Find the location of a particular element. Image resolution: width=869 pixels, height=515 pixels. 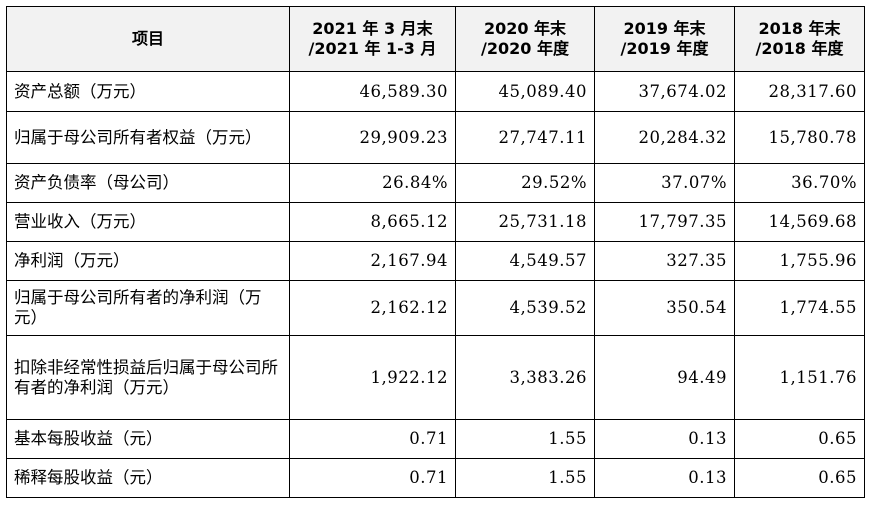

cell-value: 1,774.55 is located at coordinates (799, 308).